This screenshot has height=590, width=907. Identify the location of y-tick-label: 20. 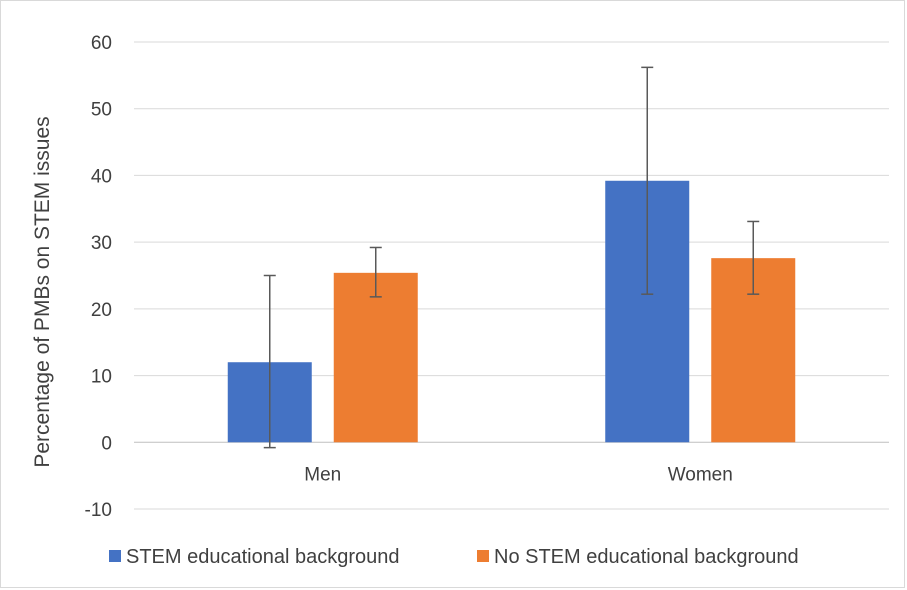
(101, 310).